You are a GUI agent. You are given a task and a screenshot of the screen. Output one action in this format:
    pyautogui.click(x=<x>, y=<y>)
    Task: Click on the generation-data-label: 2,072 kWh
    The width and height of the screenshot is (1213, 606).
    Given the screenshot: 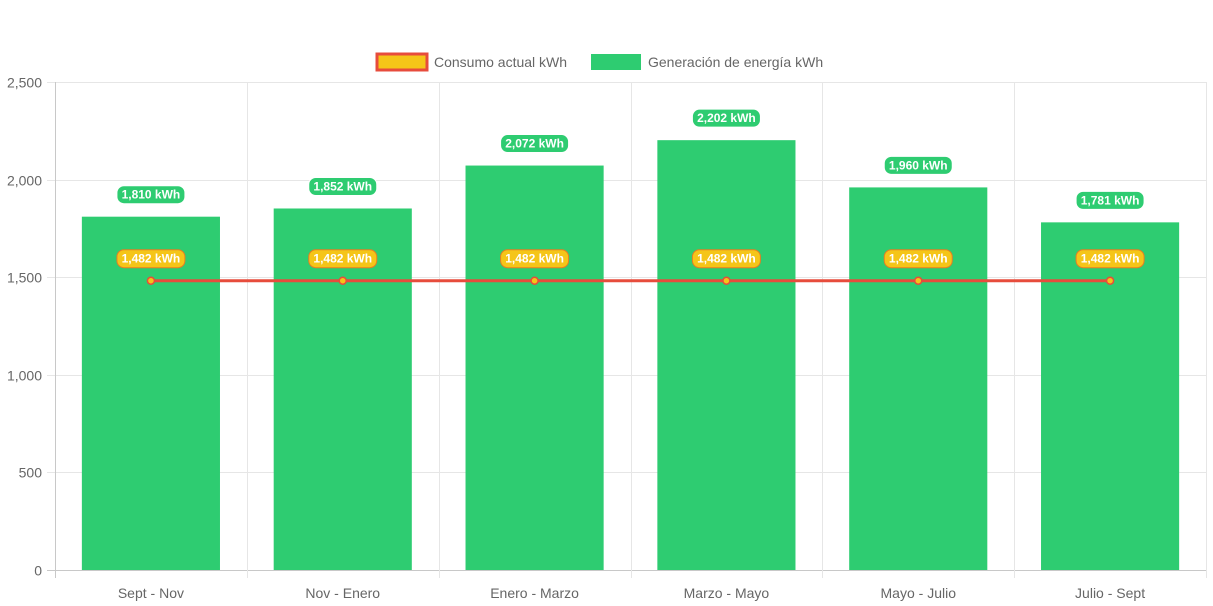 What is the action you would take?
    pyautogui.click(x=534, y=144)
    